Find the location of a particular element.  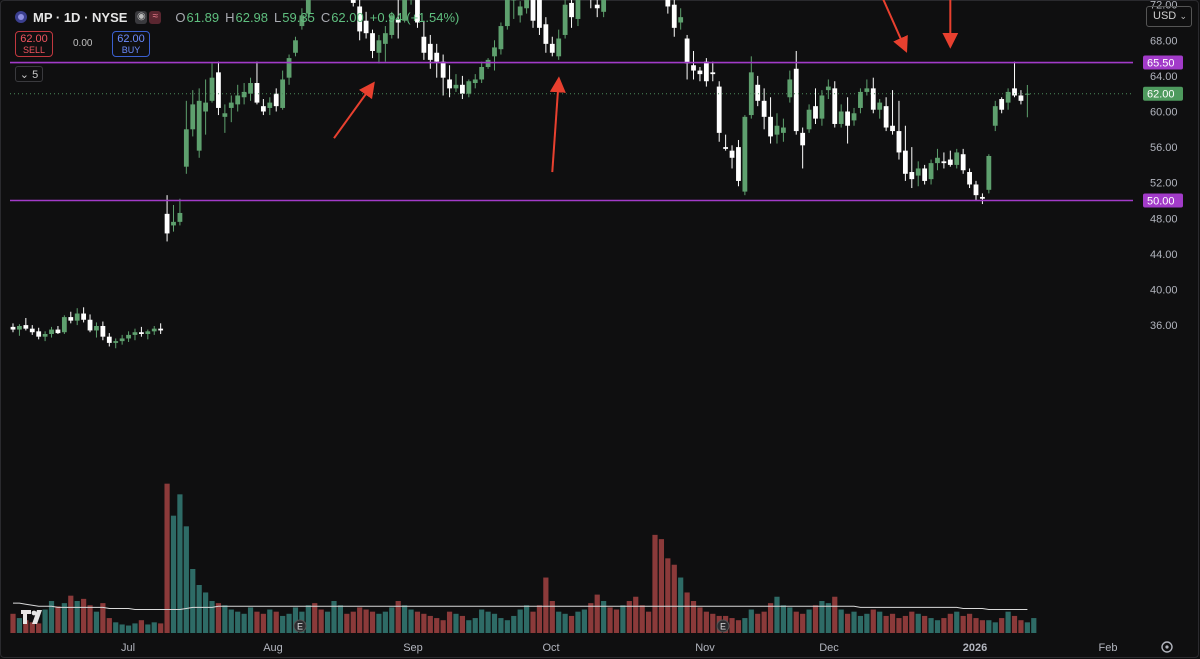

symbol-info: MP · 1D · NYSE is located at coordinates (80, 17).